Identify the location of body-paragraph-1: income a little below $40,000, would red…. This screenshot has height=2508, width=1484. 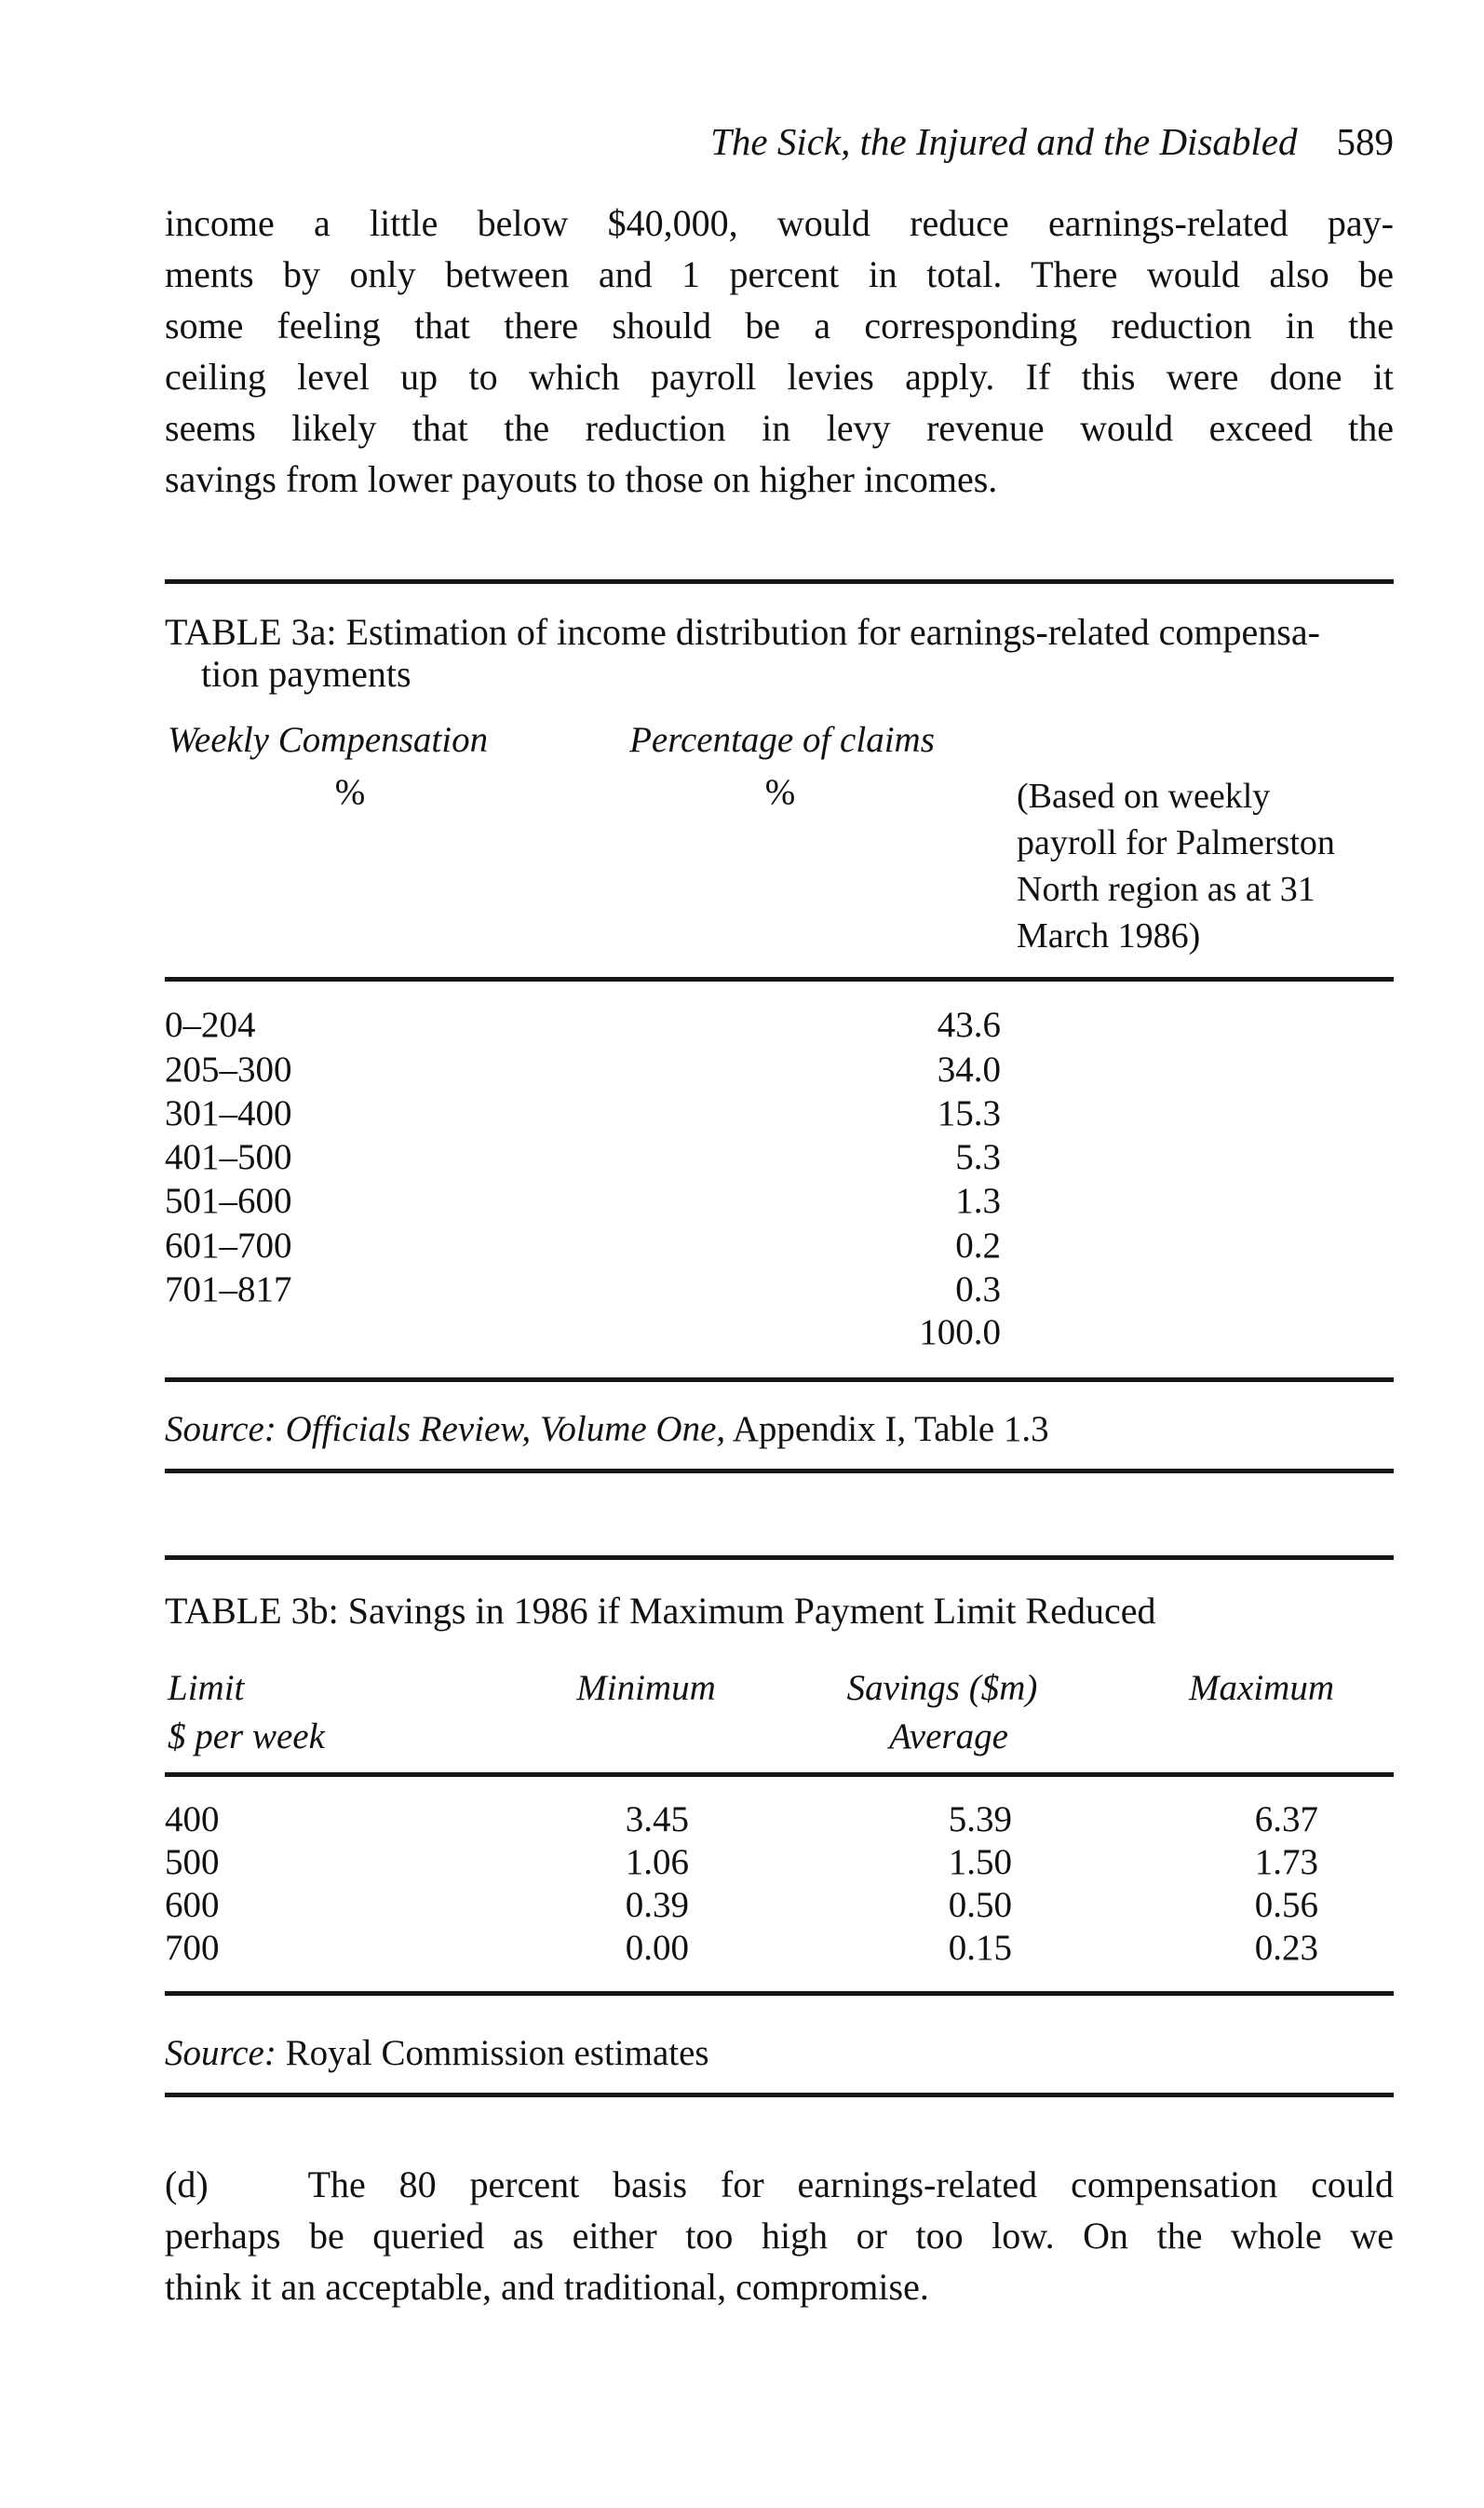
(779, 351).